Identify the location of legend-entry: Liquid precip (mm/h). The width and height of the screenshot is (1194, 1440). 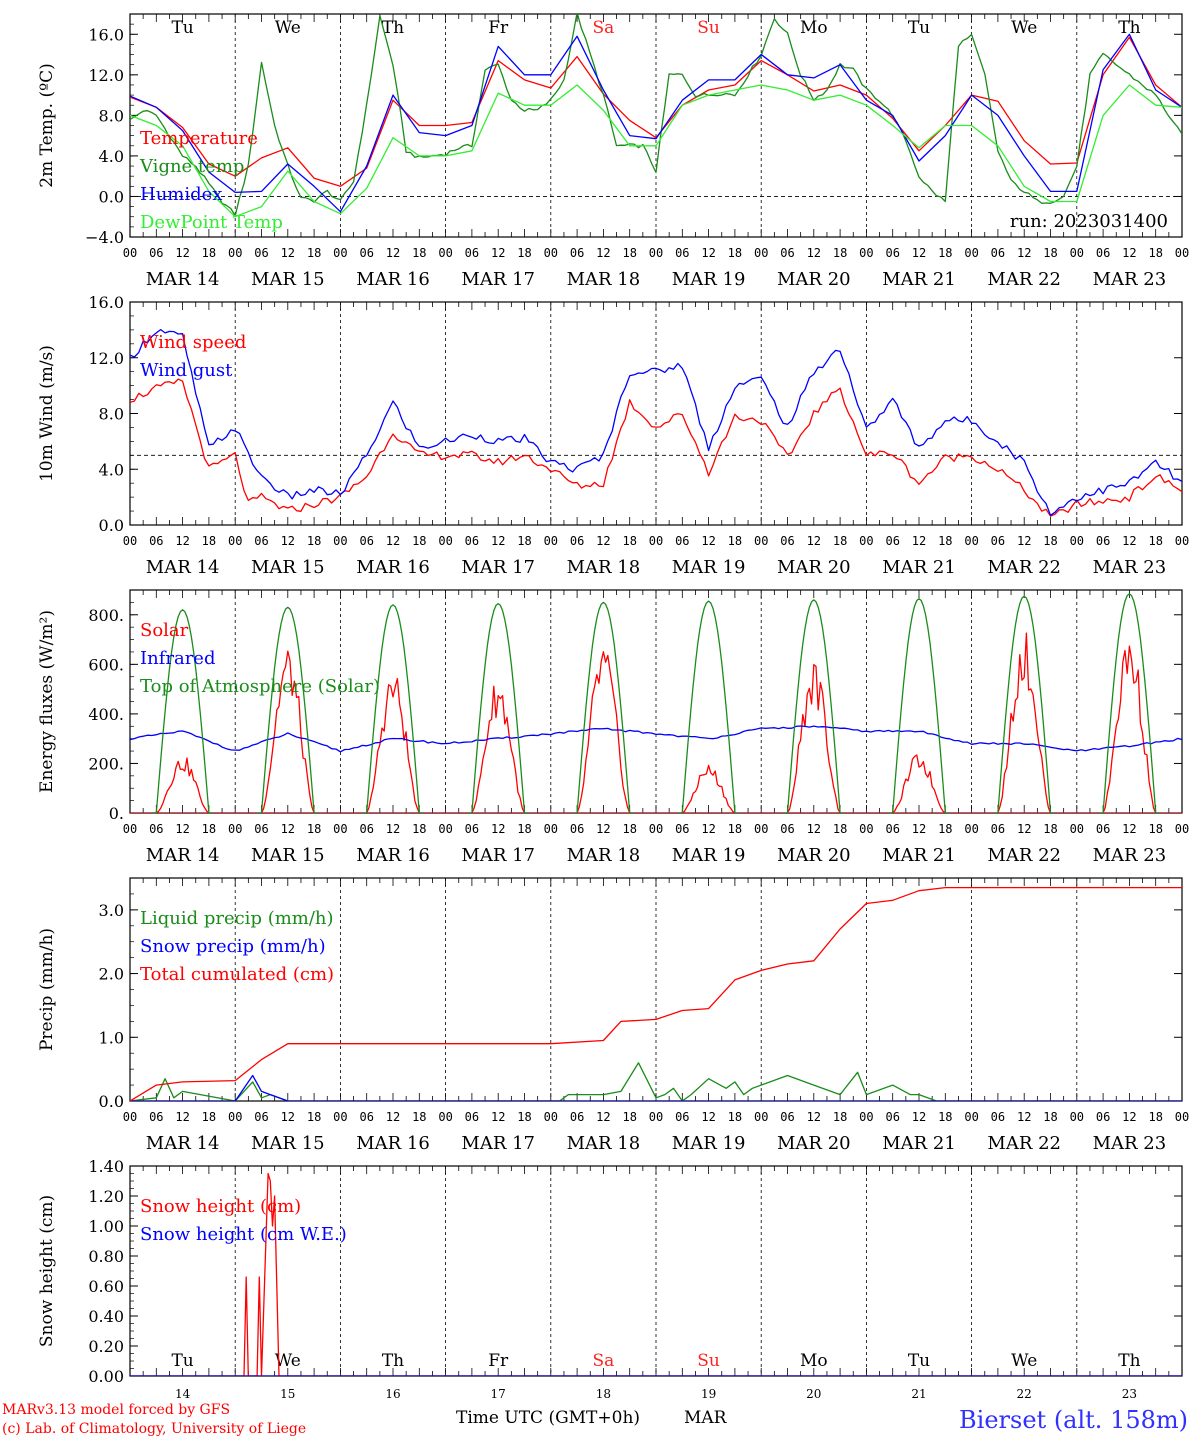
(237, 918).